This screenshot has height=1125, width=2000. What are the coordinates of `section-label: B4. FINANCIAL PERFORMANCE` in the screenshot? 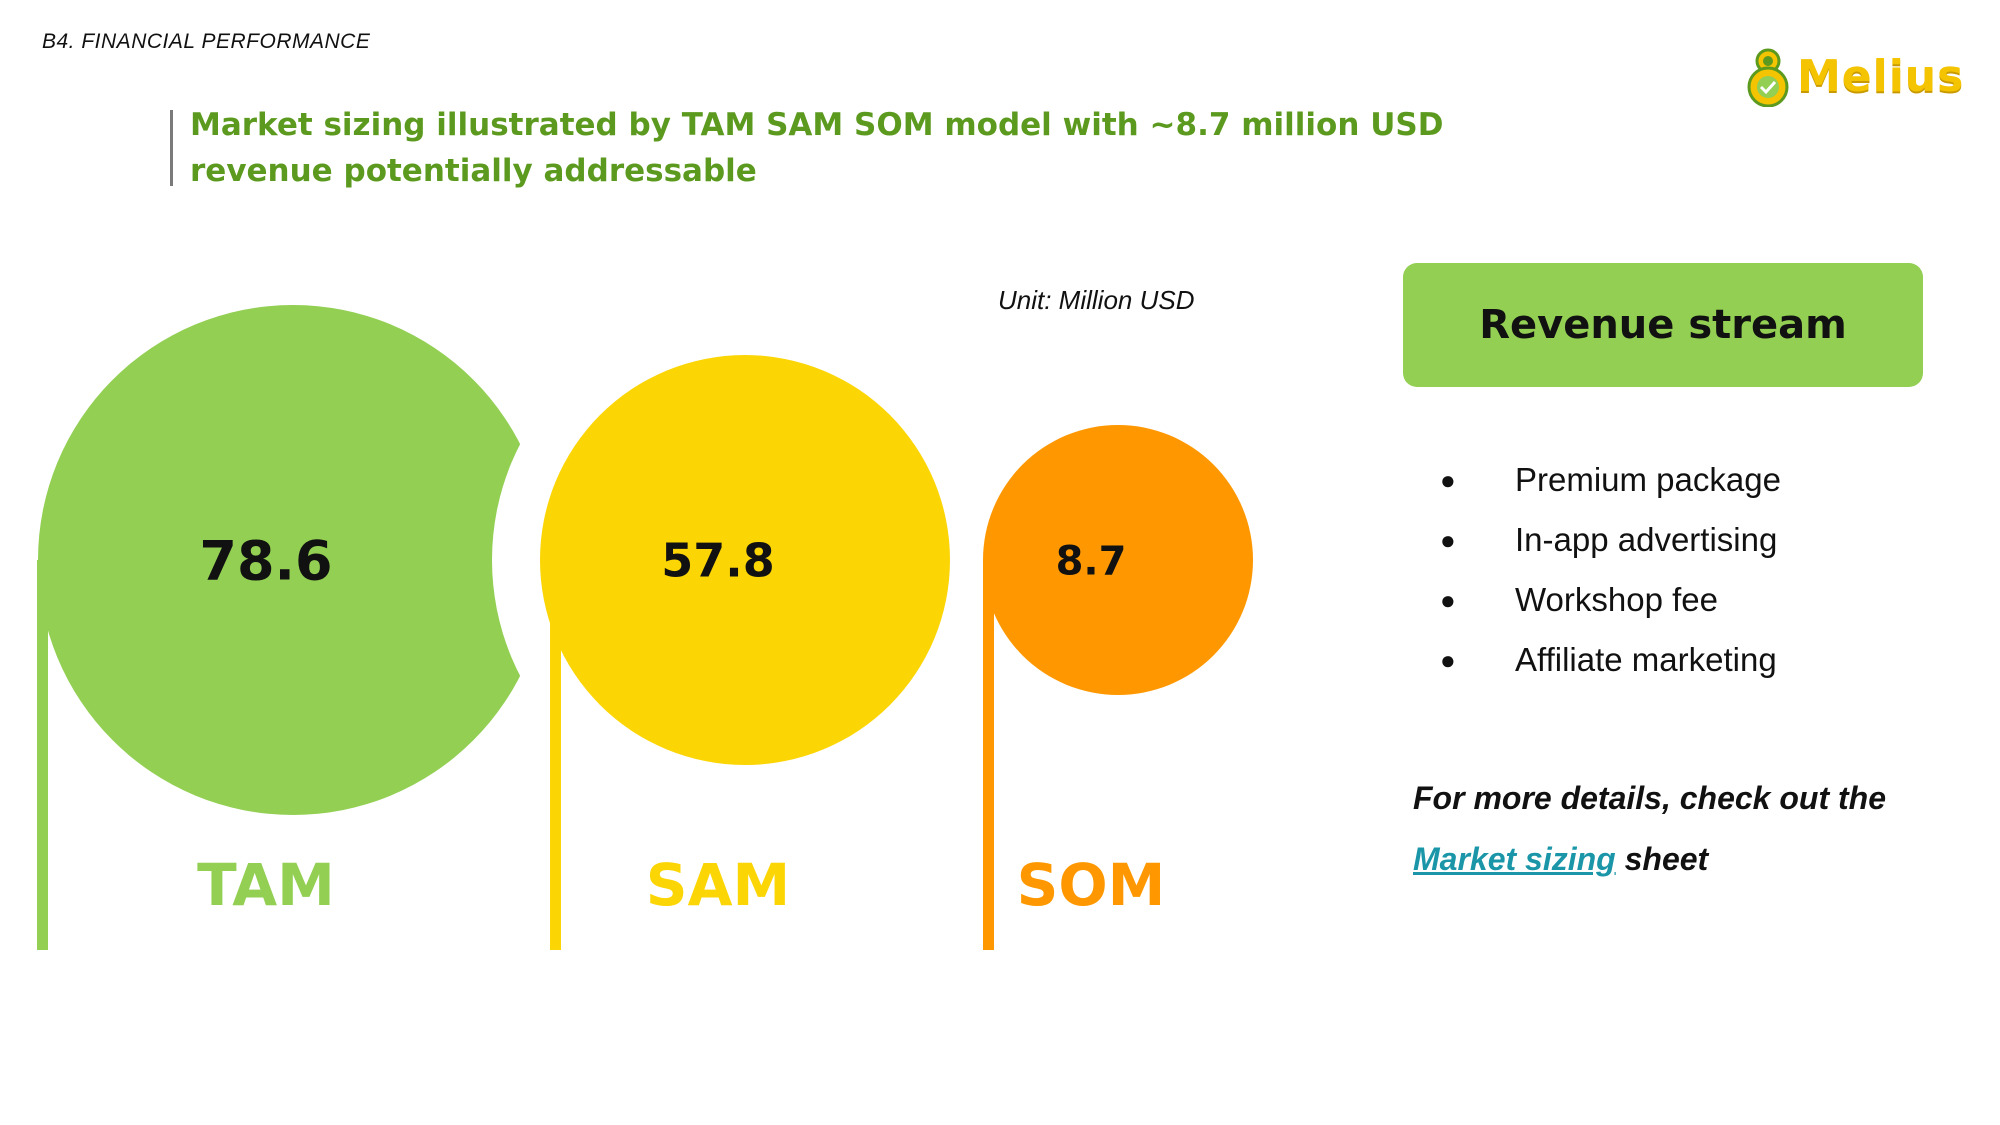 It's located at (206, 41).